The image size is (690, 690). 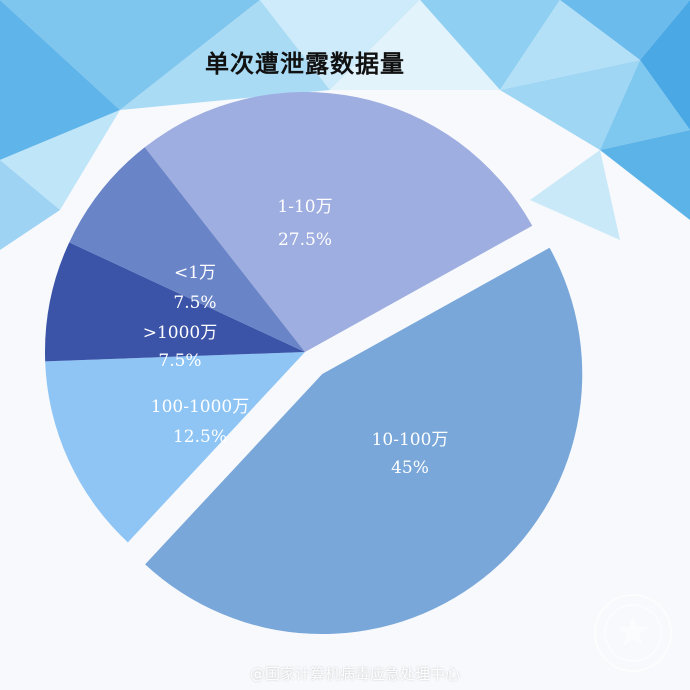 I want to click on slice-value-label: 12.5%, so click(x=200, y=437).